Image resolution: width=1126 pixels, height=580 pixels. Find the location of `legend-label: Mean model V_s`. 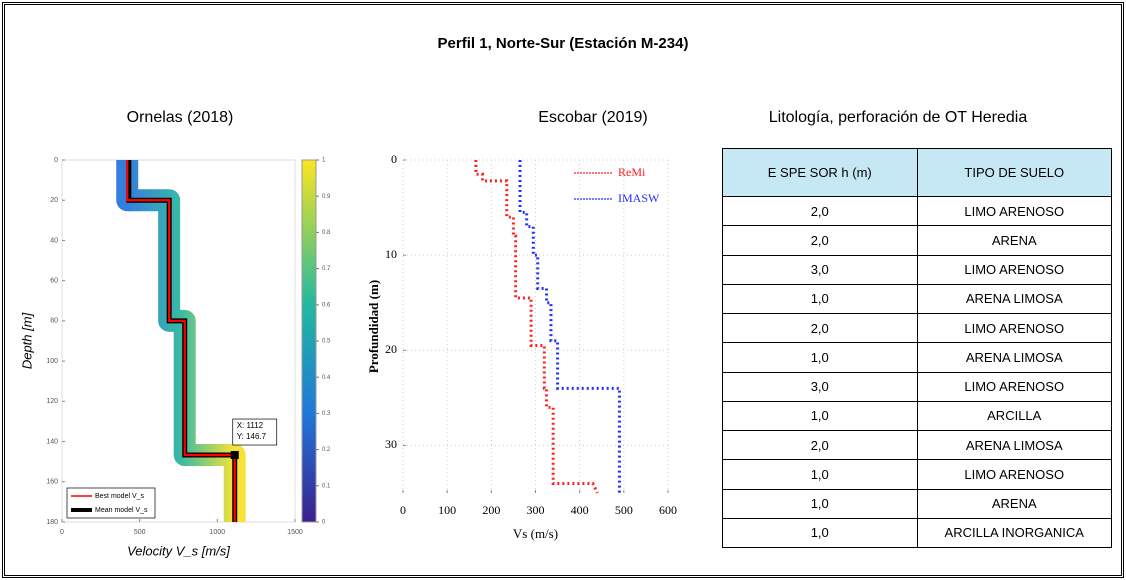

legend-label: Mean model V_s is located at coordinates (121, 510).